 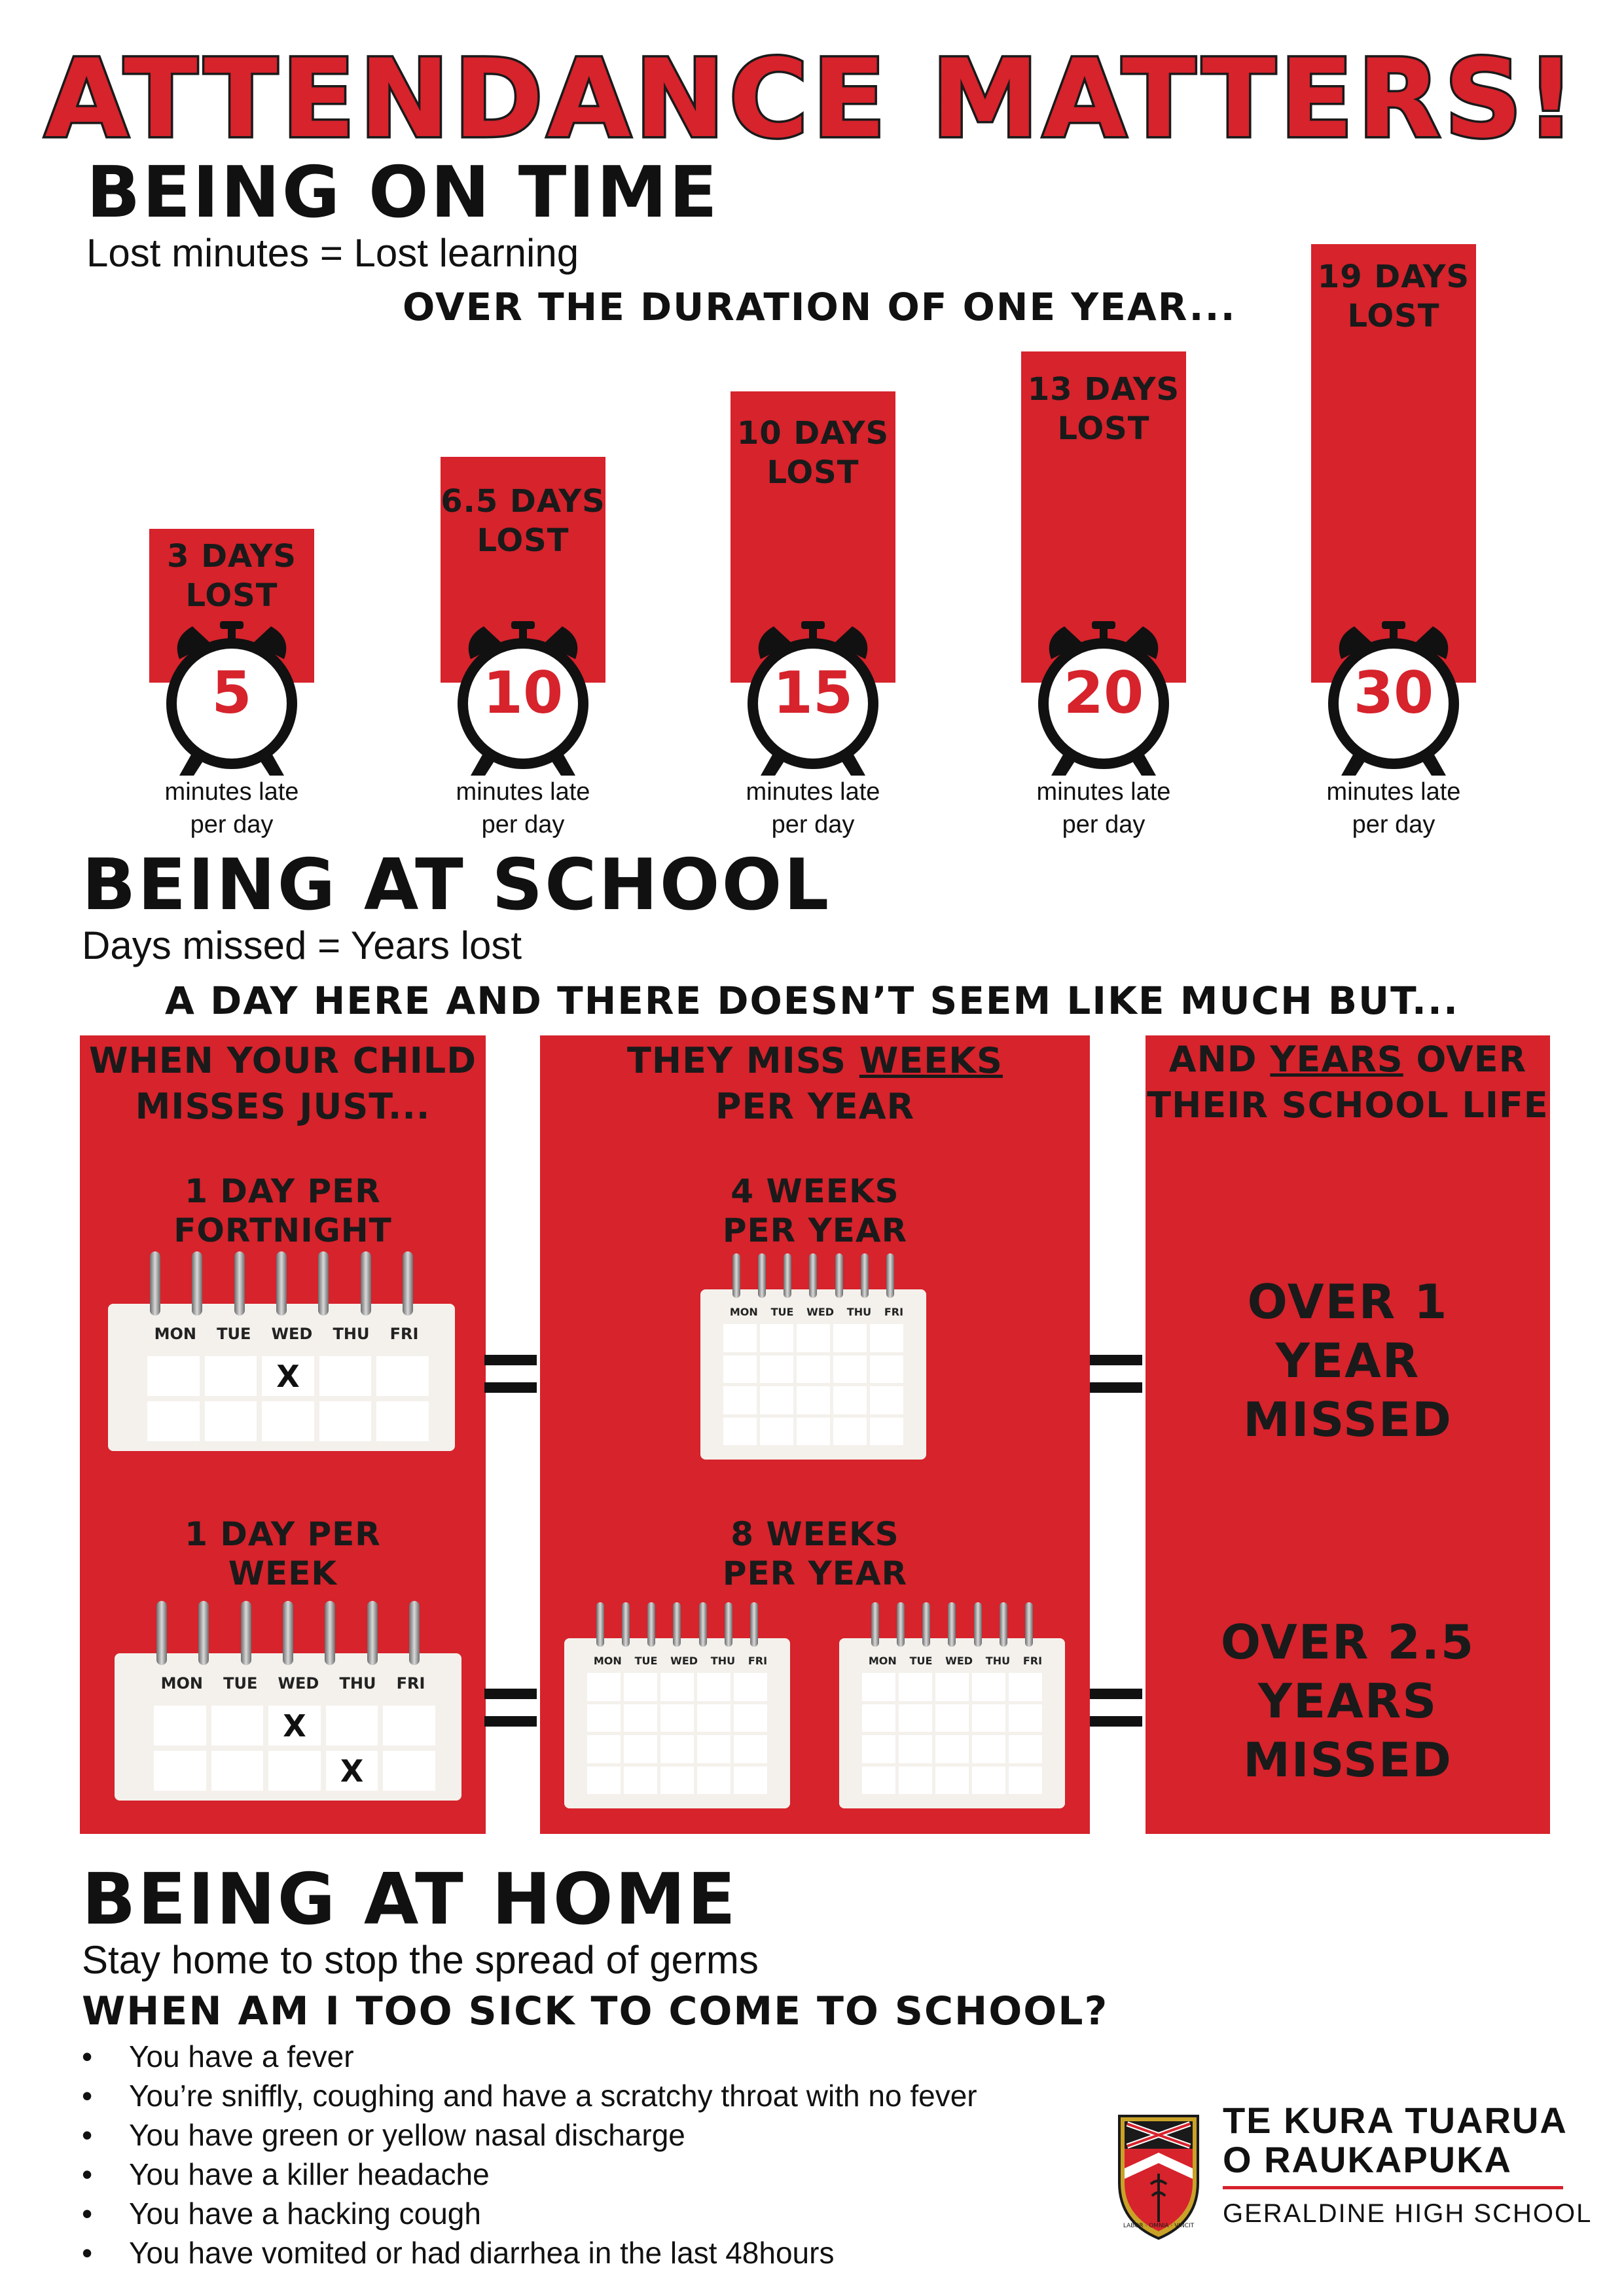 What do you see at coordinates (282, 1230) in the screenshot?
I see `frequency-label: FORTNIGHT` at bounding box center [282, 1230].